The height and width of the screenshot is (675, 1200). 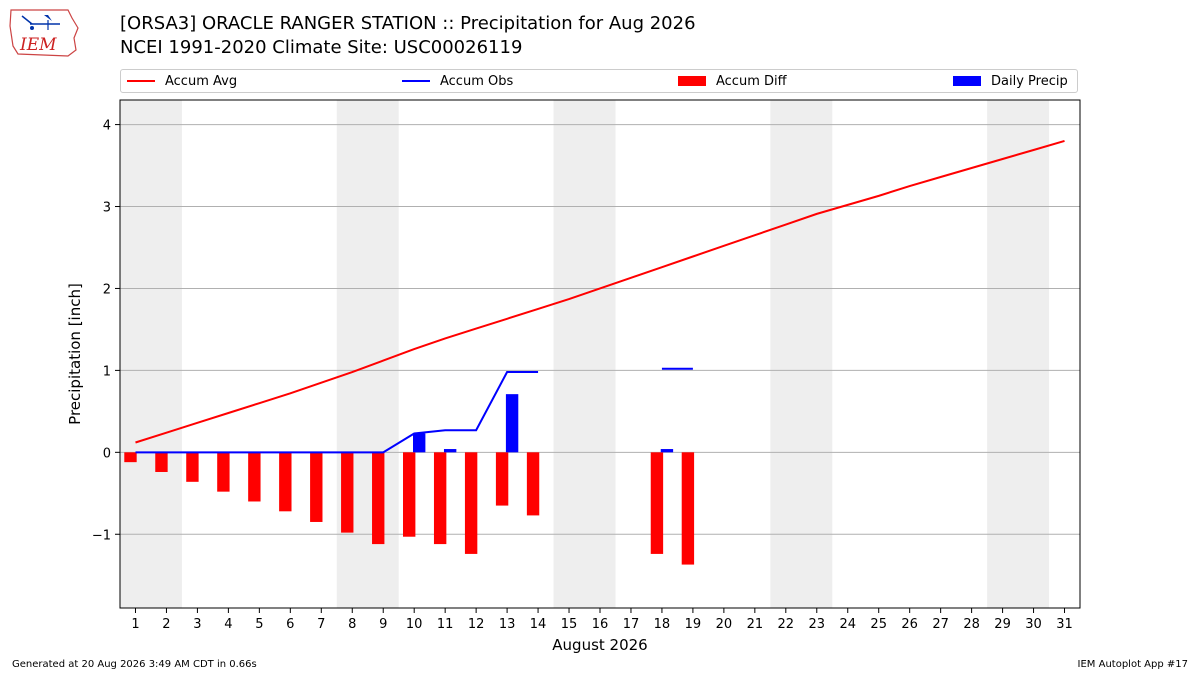 What do you see at coordinates (166, 624) in the screenshot?
I see `x-tick-label: 2` at bounding box center [166, 624].